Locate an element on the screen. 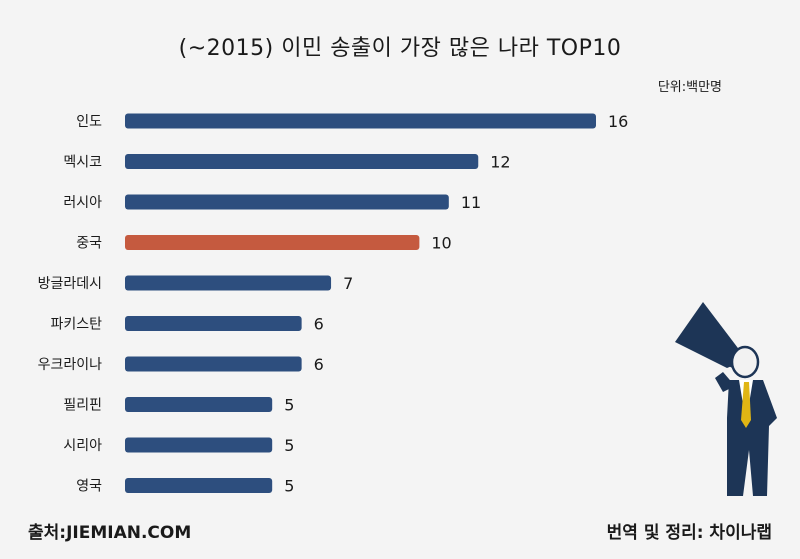  category-label: 방글라데시 is located at coordinates (70, 284).